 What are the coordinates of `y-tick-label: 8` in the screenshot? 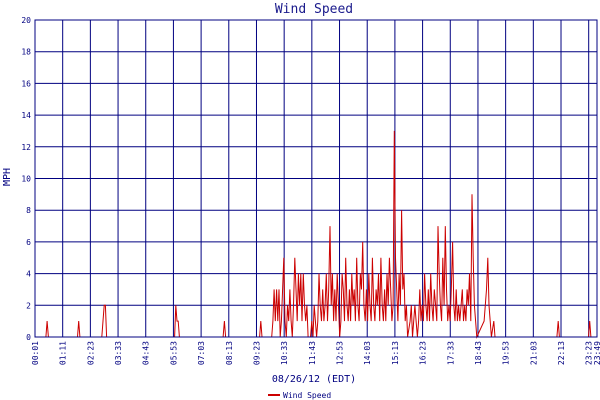 It's located at (28, 210).